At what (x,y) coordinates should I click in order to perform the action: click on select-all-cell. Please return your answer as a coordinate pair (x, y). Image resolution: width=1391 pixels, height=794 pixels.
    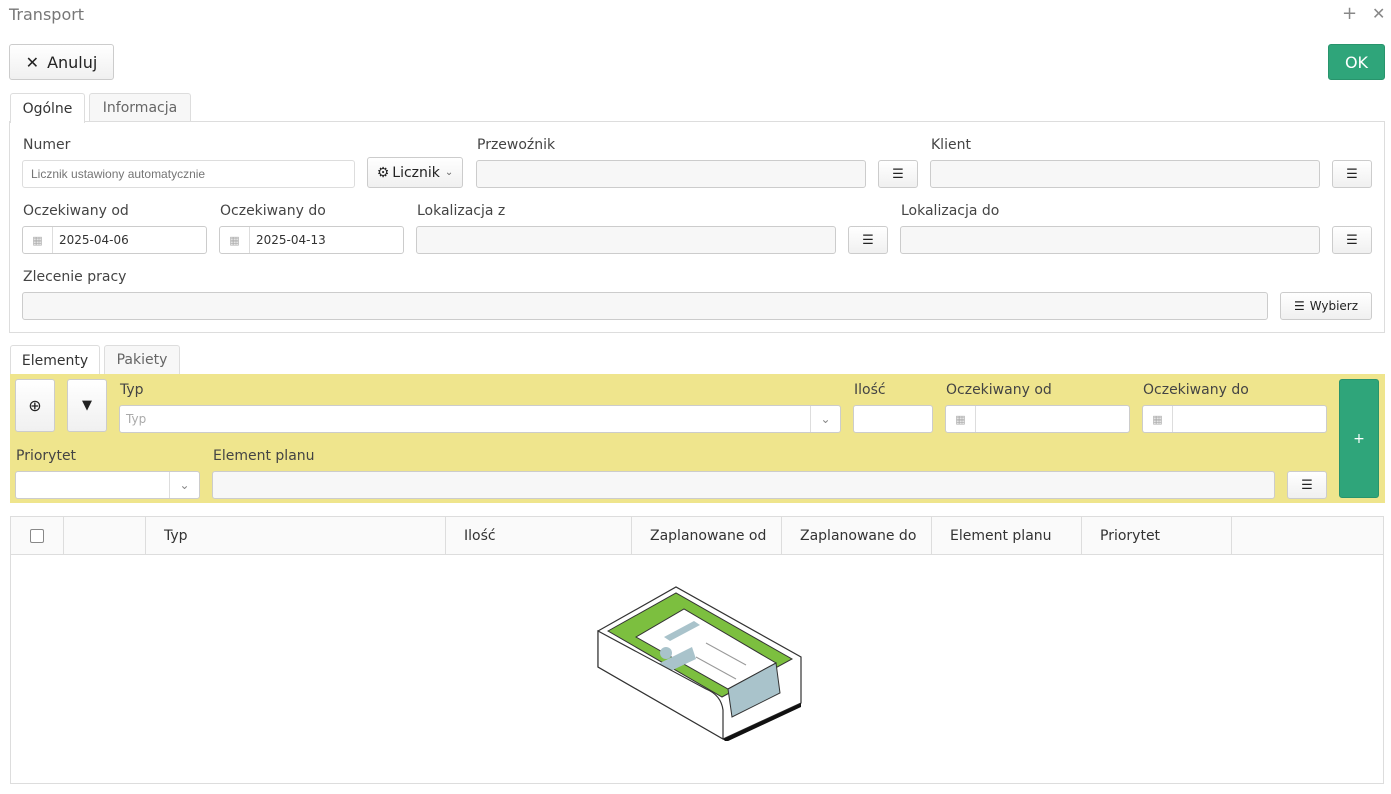
    Looking at the image, I should click on (37, 536).